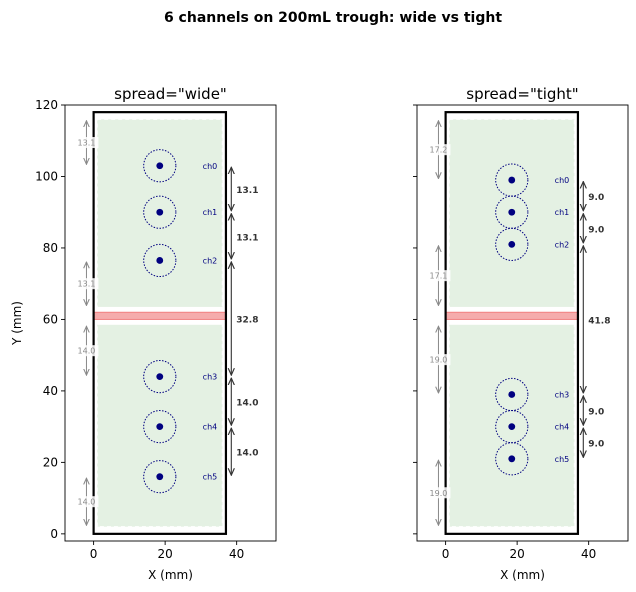 The image size is (636, 592). I want to click on y-tick-label: 120, so click(46, 105).